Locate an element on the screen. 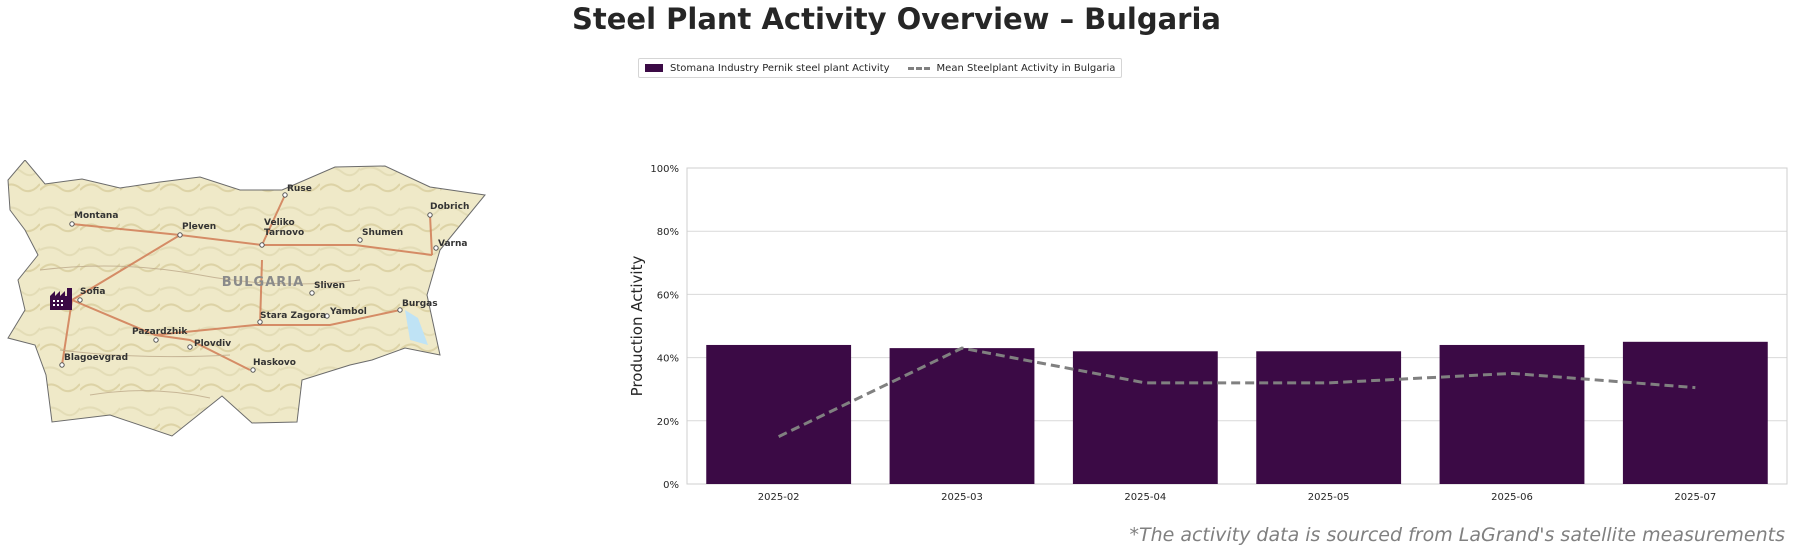  city-label: Veliko is located at coordinates (279, 223).